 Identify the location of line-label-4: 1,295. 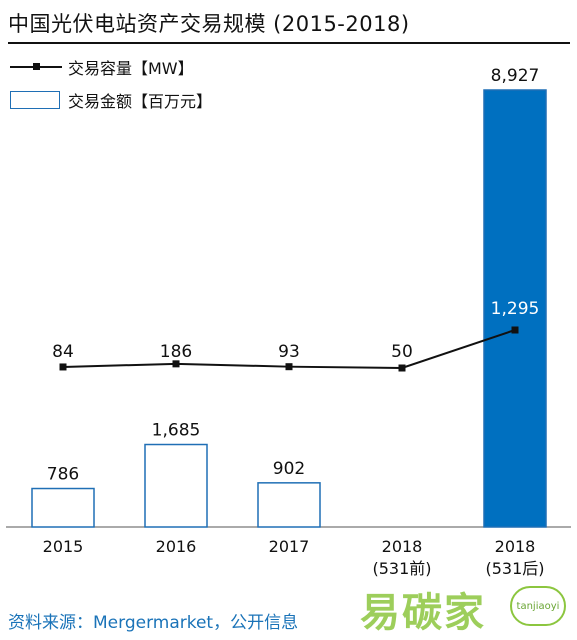
(515, 309).